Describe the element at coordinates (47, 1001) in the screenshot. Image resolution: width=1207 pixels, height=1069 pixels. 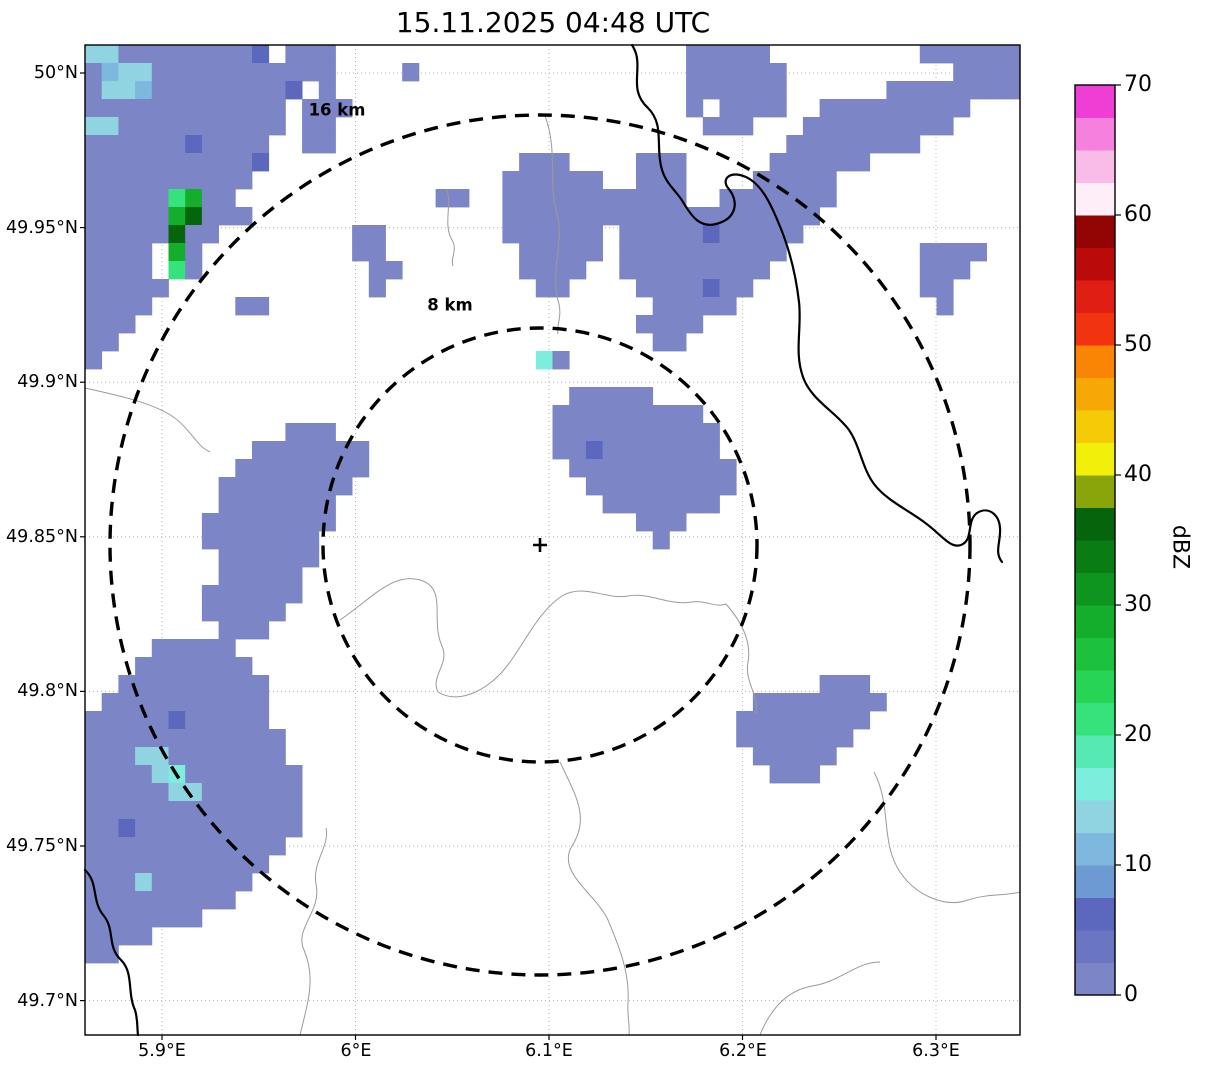
I see `lat-tick-label: 49.7°N` at that location.